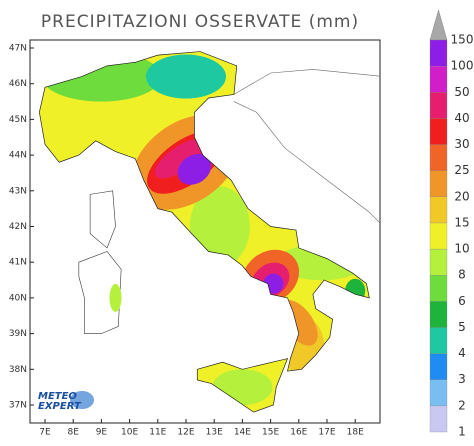 The height and width of the screenshot is (446, 474). Describe the element at coordinates (18, 334) in the screenshot. I see `lat-label: 39N` at that location.